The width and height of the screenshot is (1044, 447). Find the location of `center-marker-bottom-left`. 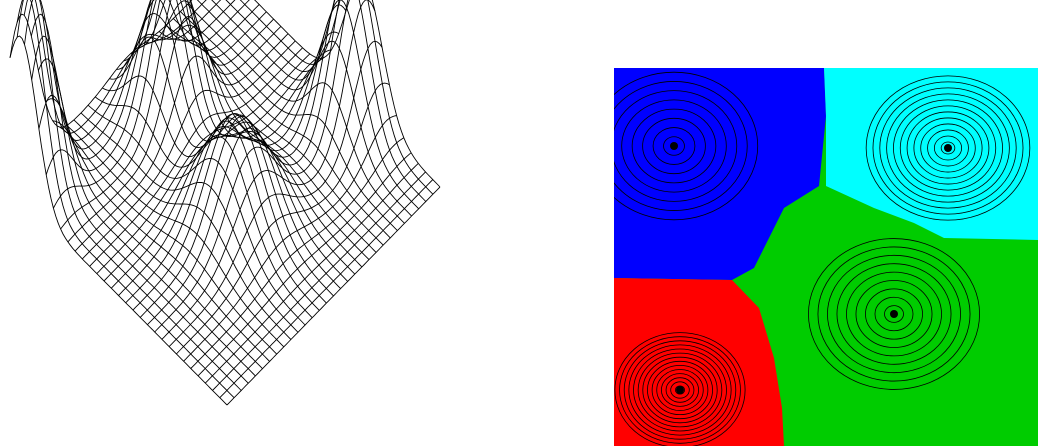

center-marker-bottom-left is located at coordinates (680, 390).